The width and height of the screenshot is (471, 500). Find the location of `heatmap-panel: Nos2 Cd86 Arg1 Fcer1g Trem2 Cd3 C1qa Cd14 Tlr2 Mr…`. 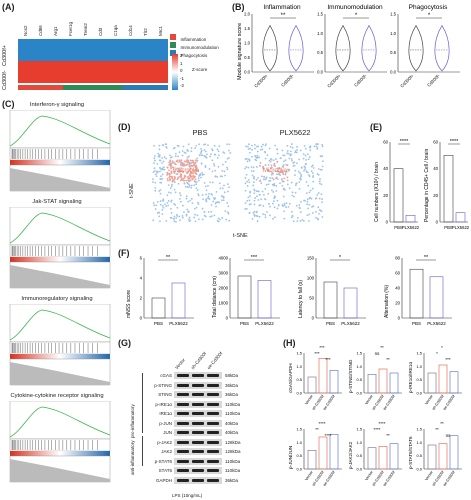

heatmap-panel: Nos2 Cd86 Arg1 Fcer1g Trem2 Cd3 C1qa Cd14 Tlr2 Mr… is located at coordinates (115, 55).